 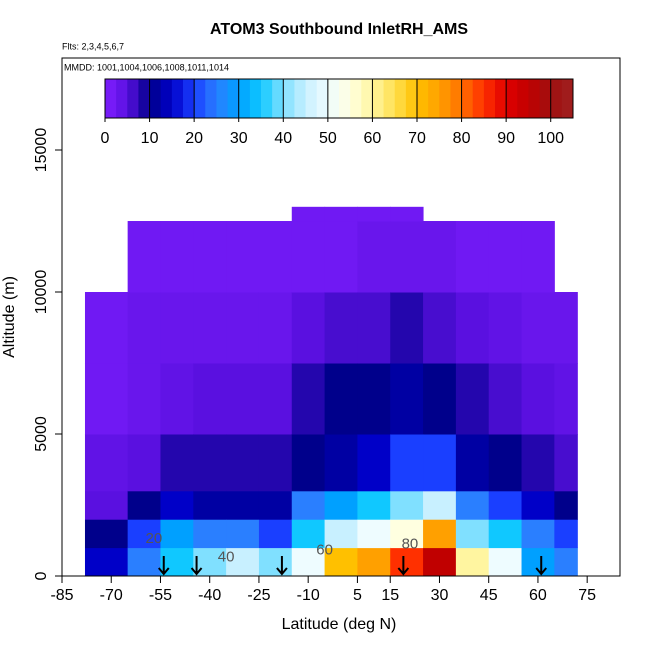 What do you see at coordinates (308, 595) in the screenshot?
I see `x-tick-label: -10` at bounding box center [308, 595].